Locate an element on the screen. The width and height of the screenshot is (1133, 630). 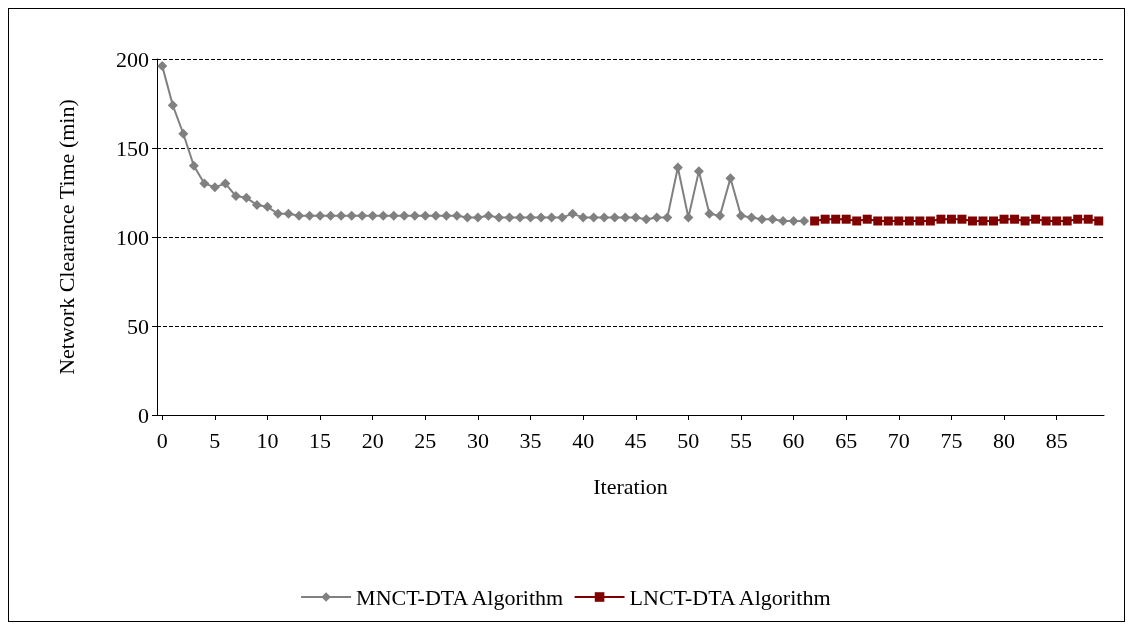
x-tick-label: 35 is located at coordinates (530, 440).